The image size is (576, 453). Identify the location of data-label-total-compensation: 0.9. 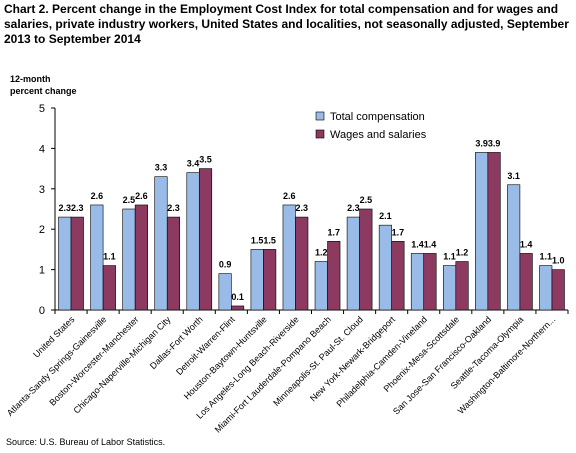
(225, 265).